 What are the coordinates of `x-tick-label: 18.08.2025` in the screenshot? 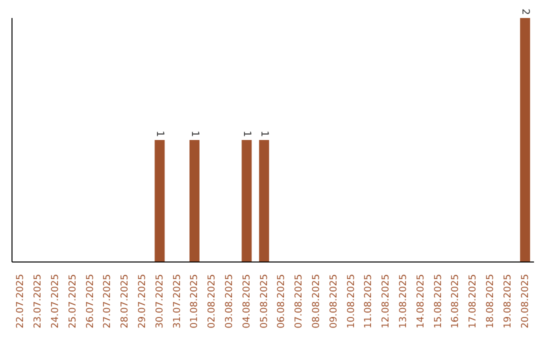 It's located at (490, 301).